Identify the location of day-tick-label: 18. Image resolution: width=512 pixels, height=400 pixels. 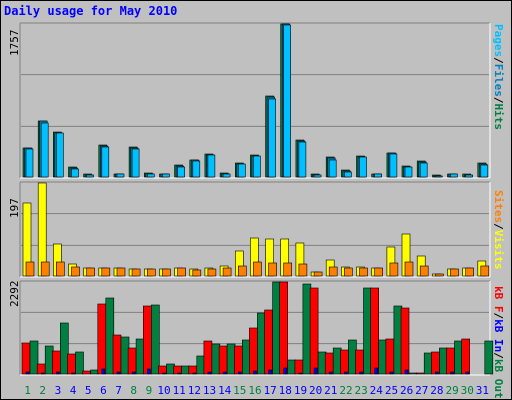
(285, 390).